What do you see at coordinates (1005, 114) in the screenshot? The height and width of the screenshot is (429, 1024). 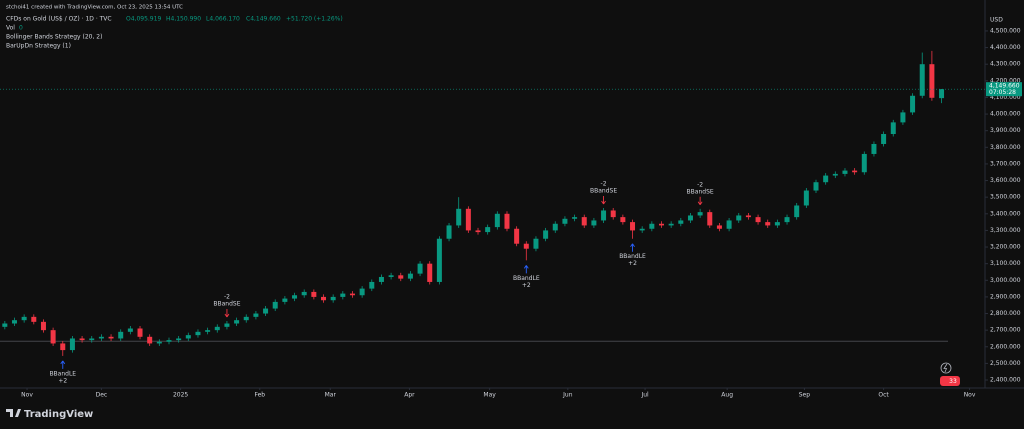 I see `y-tick-label: 4,000.000` at bounding box center [1005, 114].